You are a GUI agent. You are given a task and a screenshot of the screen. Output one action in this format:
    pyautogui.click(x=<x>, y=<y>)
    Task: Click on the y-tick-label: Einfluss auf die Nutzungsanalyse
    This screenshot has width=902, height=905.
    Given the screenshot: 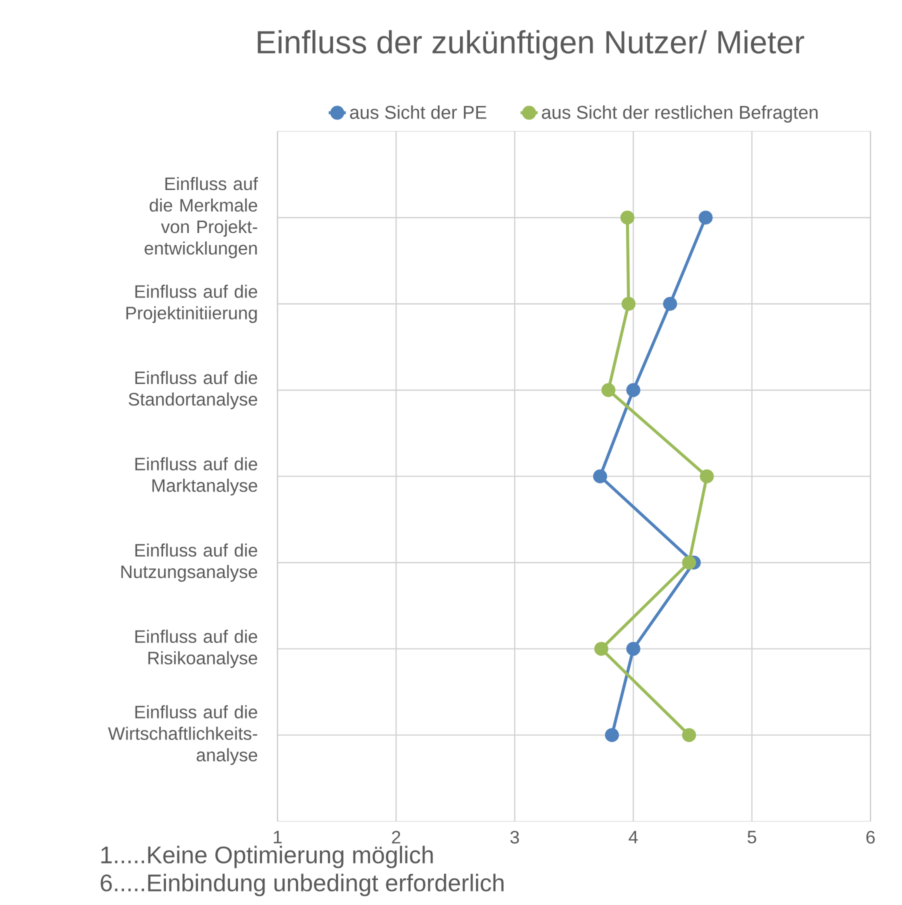 What is the action you would take?
    pyautogui.click(x=189, y=562)
    